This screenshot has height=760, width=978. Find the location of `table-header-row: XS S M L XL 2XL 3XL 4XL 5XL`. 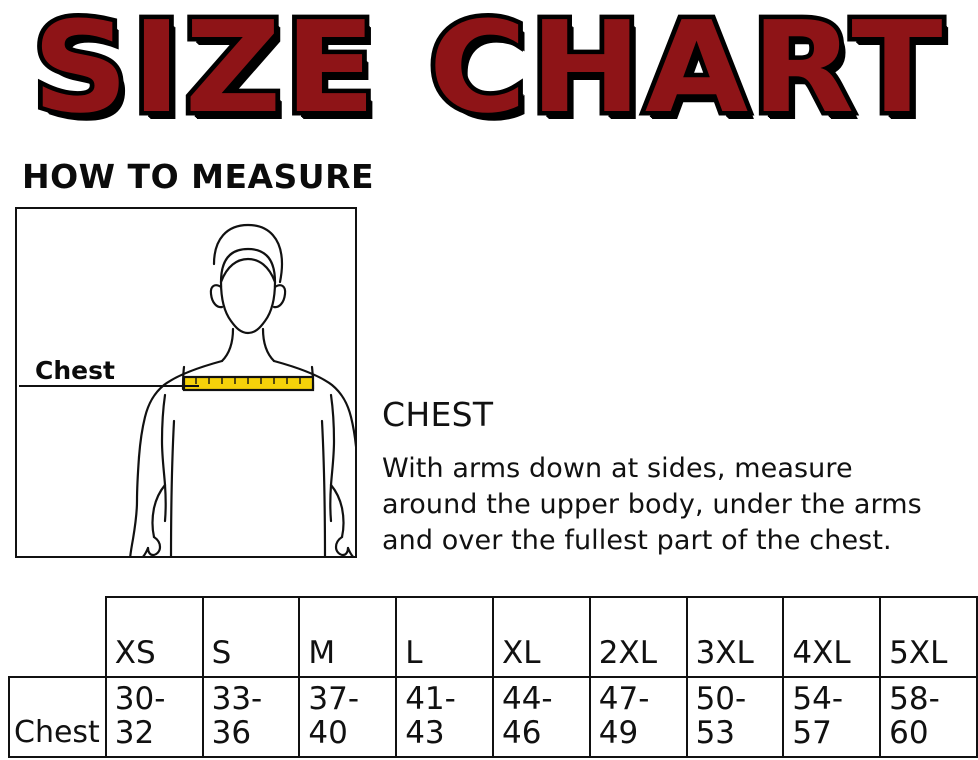

table-header-row: XS S M L XL 2XL 3XL 4XL 5XL is located at coordinates (493, 637).